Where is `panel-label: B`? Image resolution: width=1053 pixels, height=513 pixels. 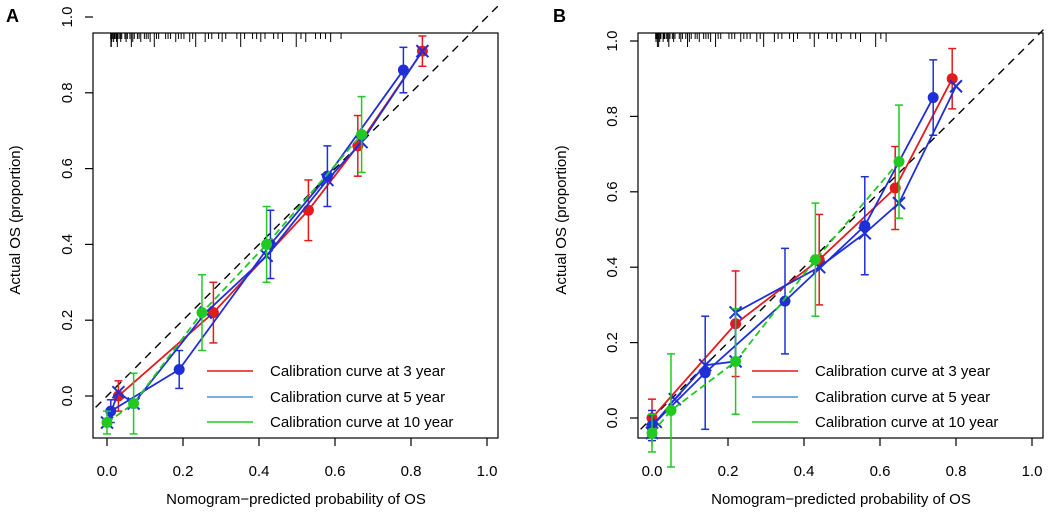 panel-label: B is located at coordinates (559, 16).